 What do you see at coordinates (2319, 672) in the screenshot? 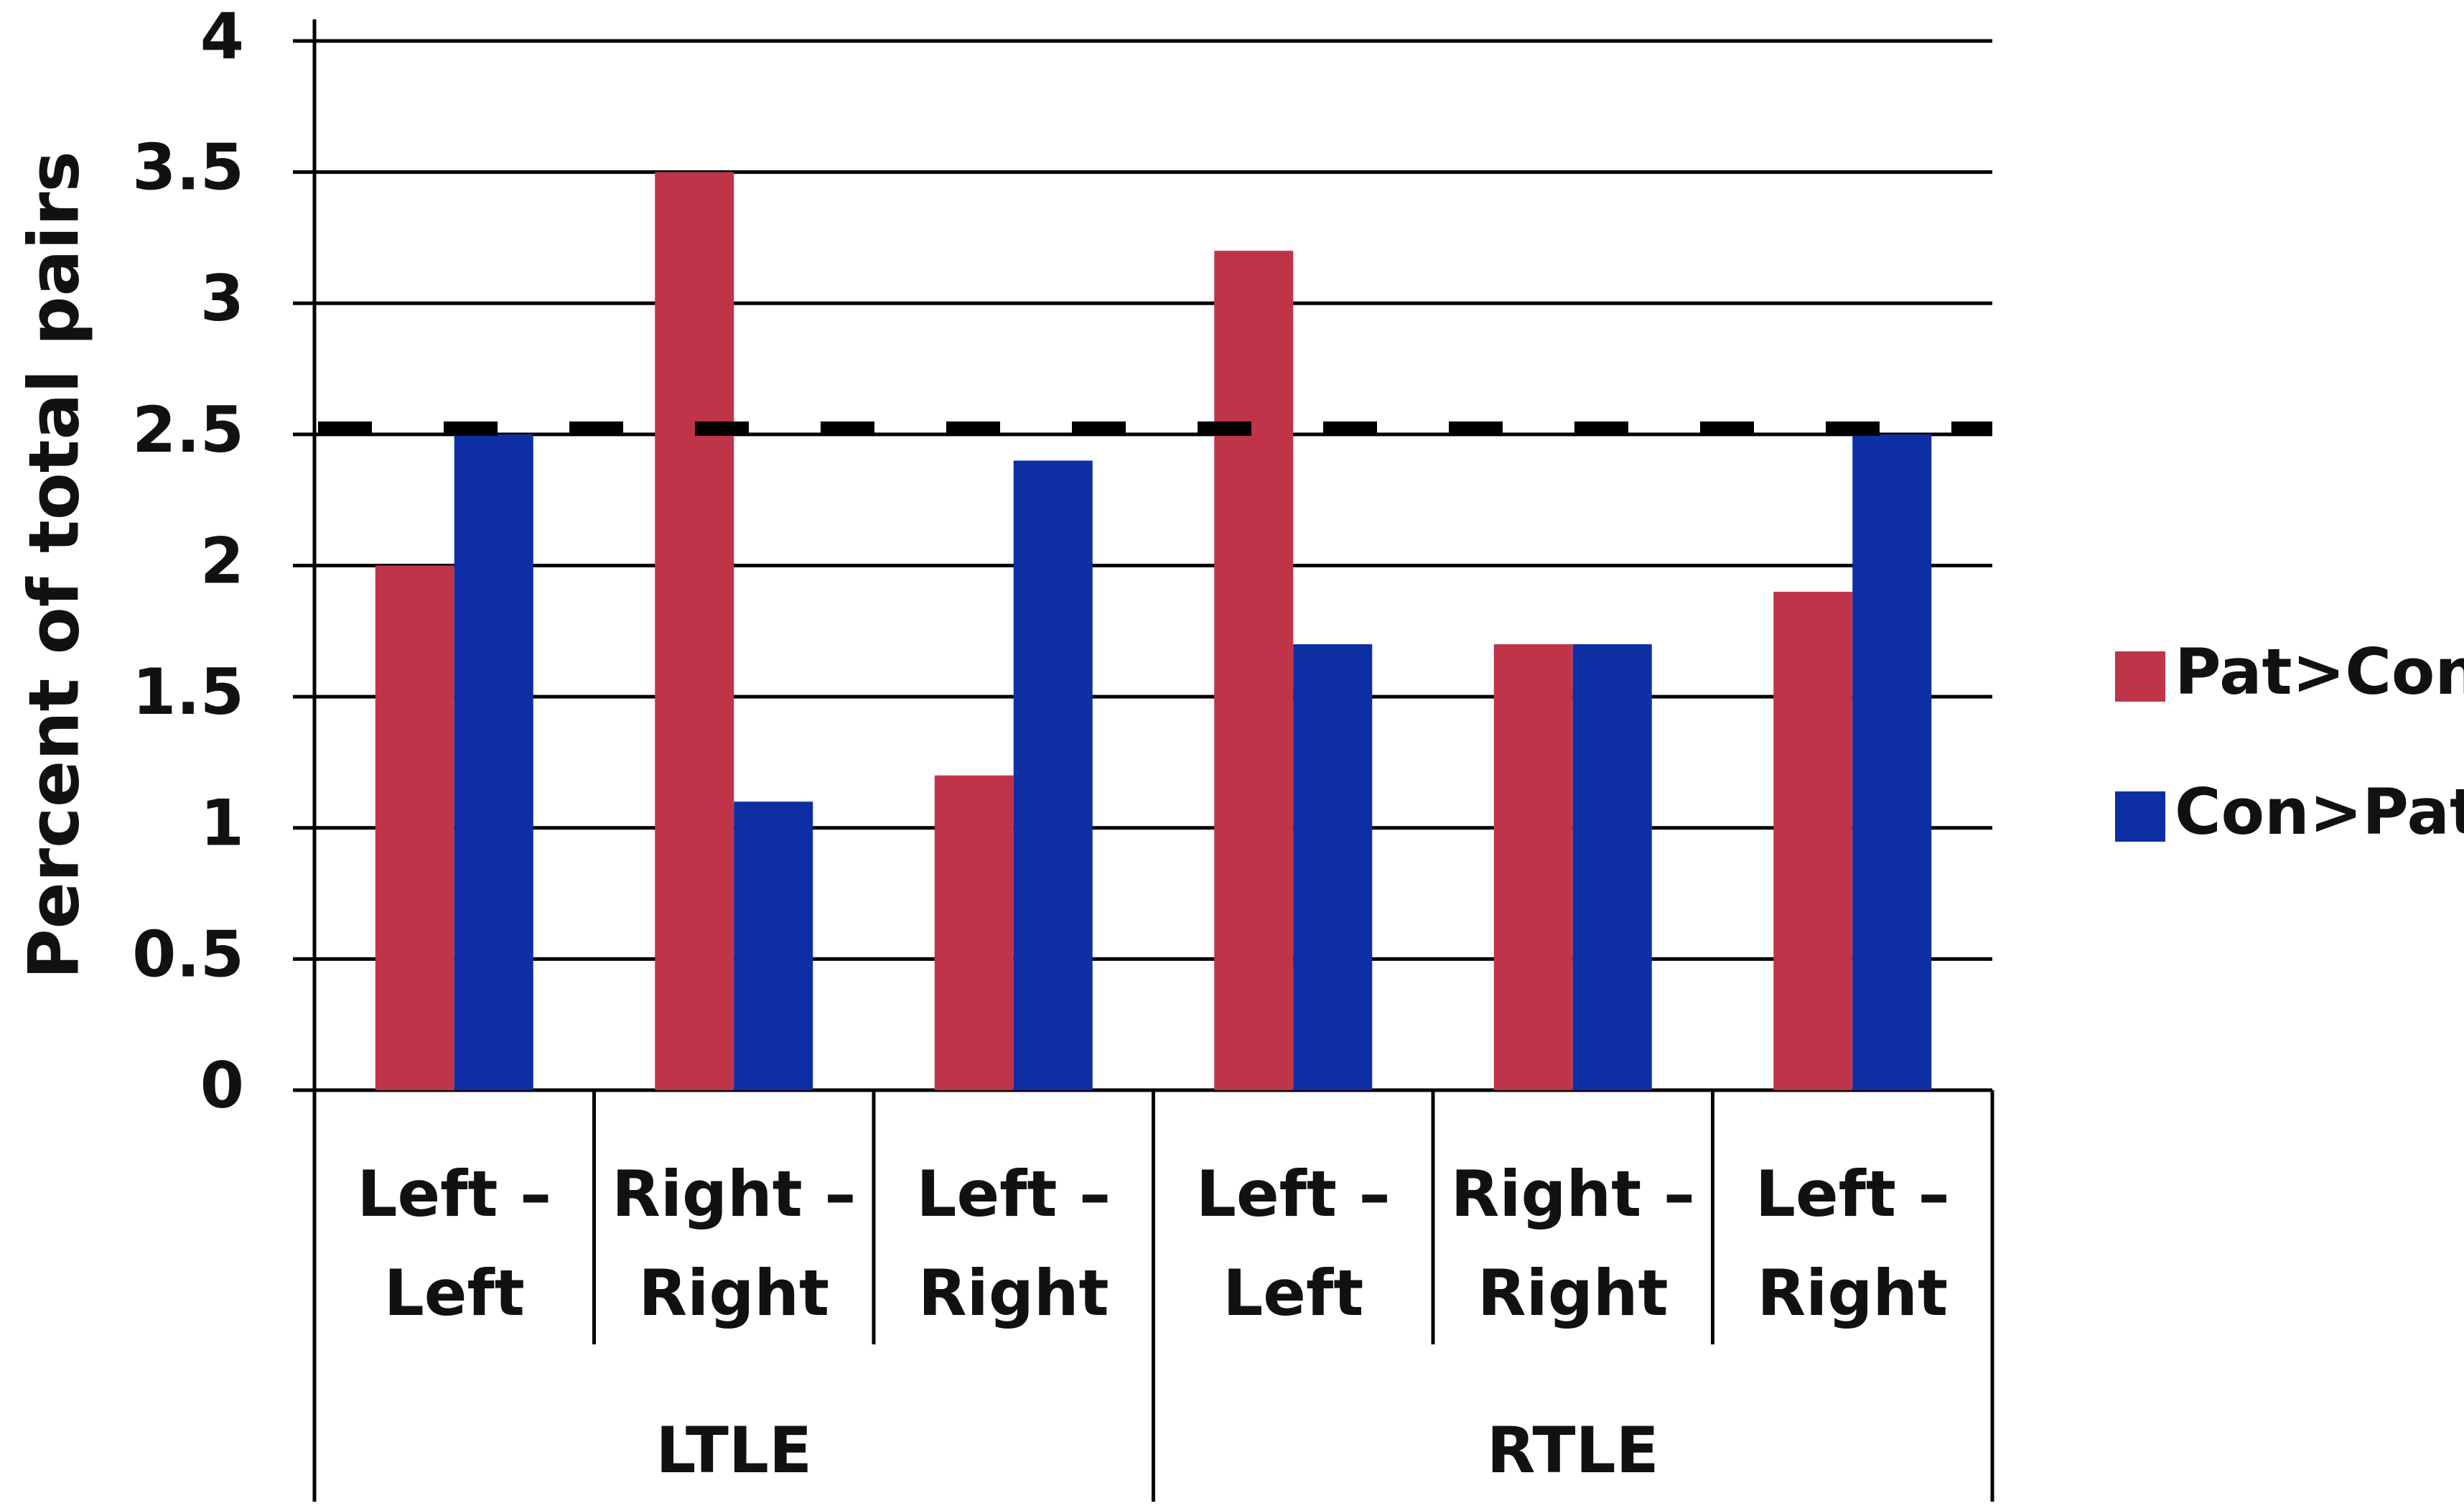
I see `legend-label: Pat>Con` at bounding box center [2319, 672].